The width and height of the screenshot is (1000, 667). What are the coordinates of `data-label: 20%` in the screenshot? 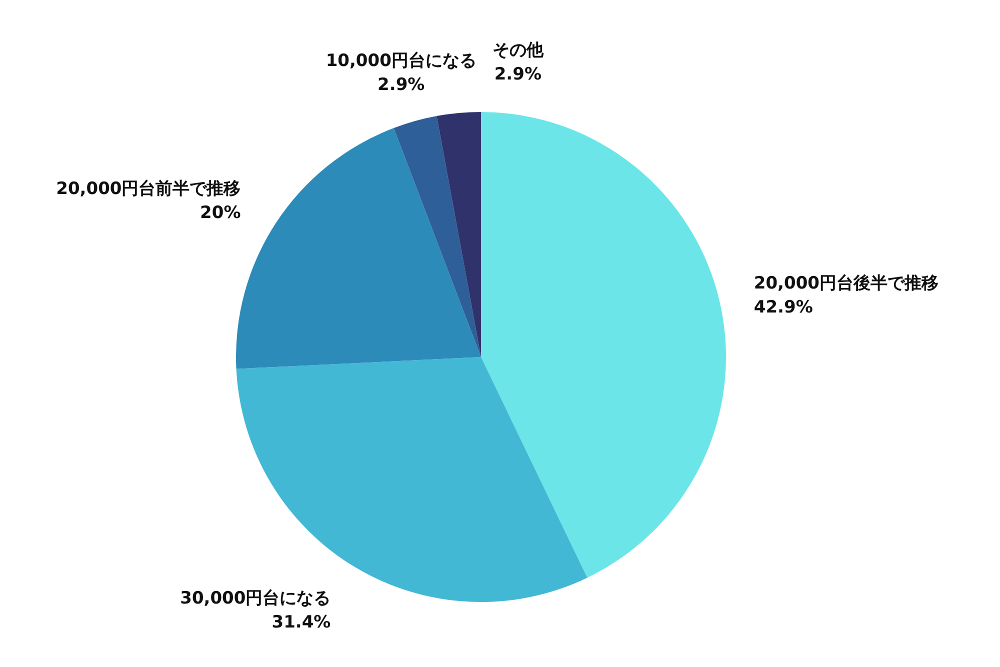 It's located at (220, 212).